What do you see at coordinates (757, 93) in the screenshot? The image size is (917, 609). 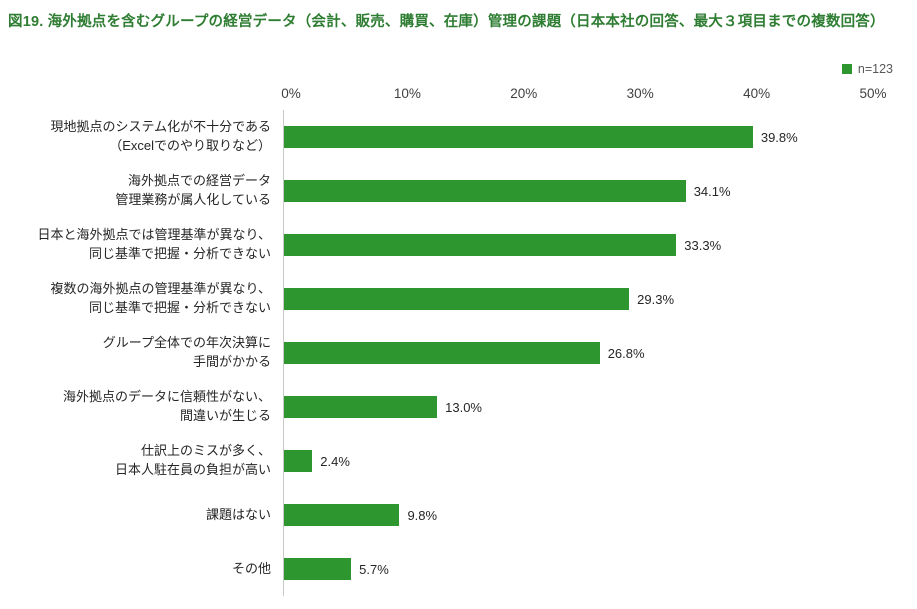 I see `x-tick-label: 40%` at bounding box center [757, 93].